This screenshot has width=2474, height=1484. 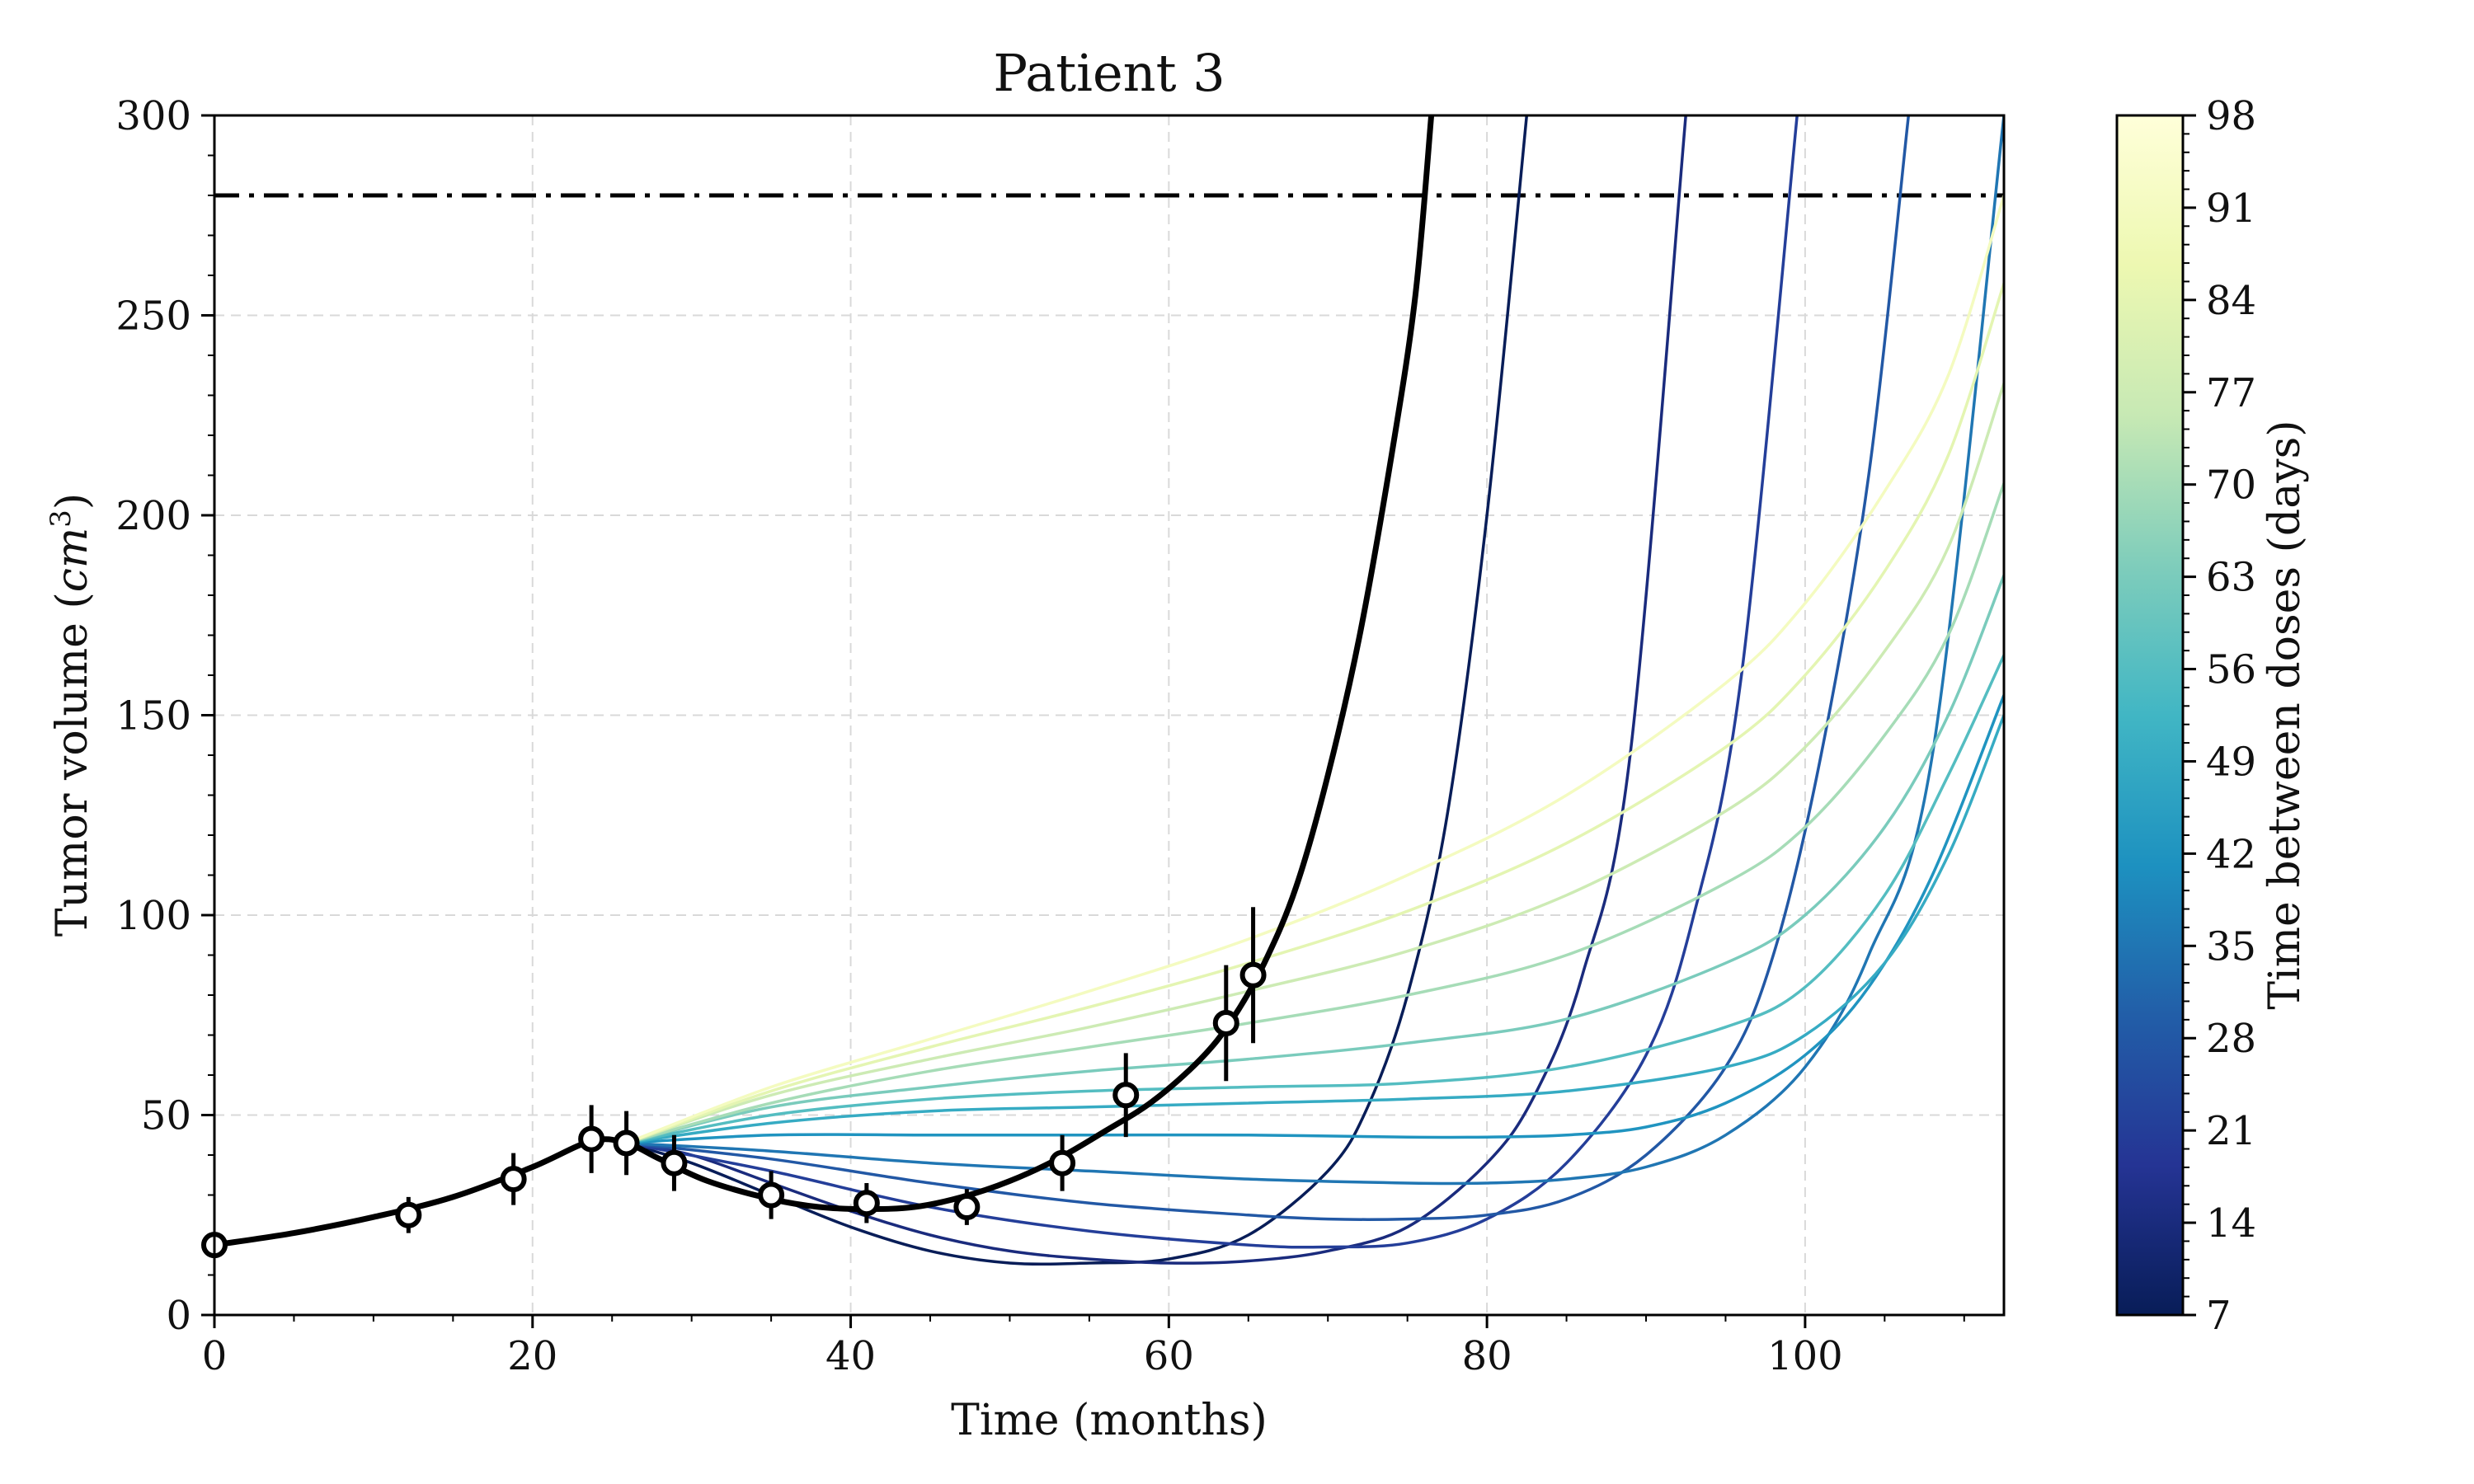 What do you see at coordinates (72, 501) in the screenshot?
I see `y-axis-label-close: )` at bounding box center [72, 501].